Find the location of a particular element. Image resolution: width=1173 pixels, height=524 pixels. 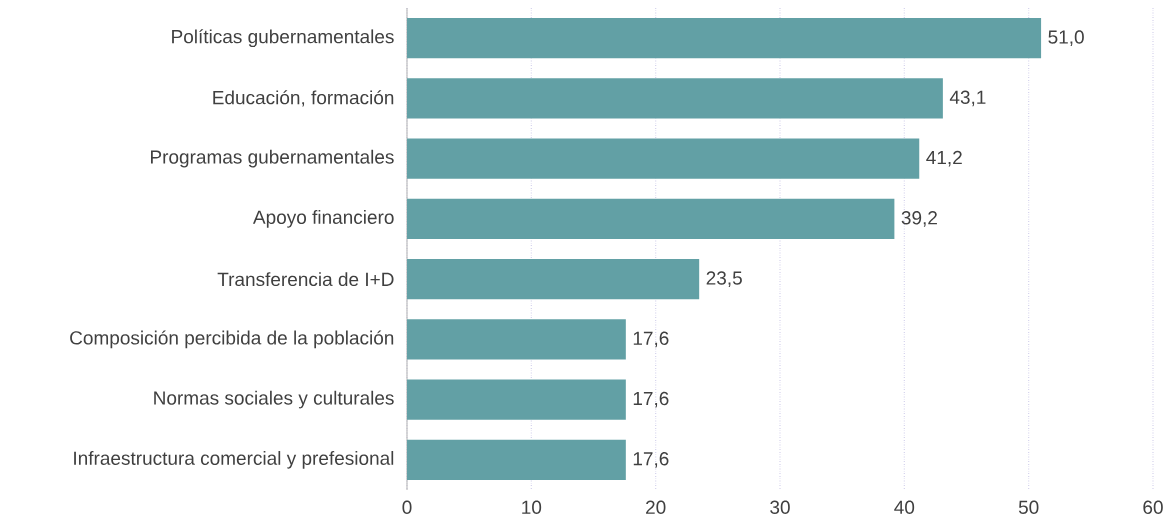

data-label: 23,5 is located at coordinates (724, 279).